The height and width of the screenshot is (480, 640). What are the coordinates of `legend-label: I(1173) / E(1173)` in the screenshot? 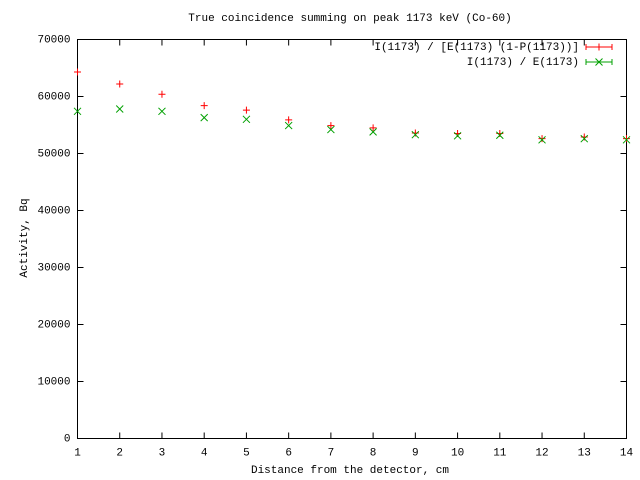 It's located at (523, 63).